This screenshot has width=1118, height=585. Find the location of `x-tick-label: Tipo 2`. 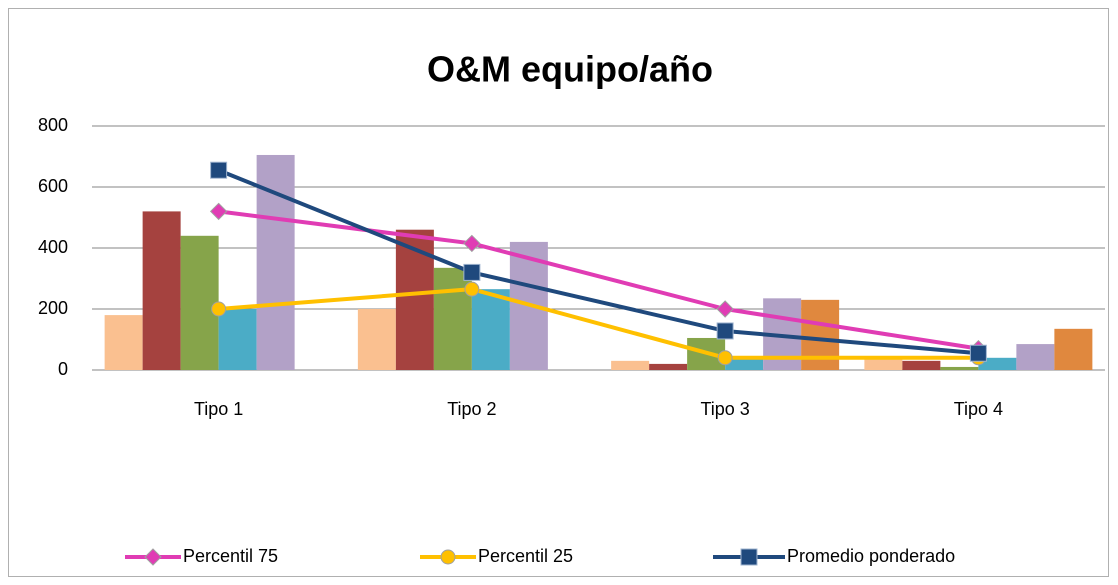

x-tick-label: Tipo 2 is located at coordinates (471, 409).